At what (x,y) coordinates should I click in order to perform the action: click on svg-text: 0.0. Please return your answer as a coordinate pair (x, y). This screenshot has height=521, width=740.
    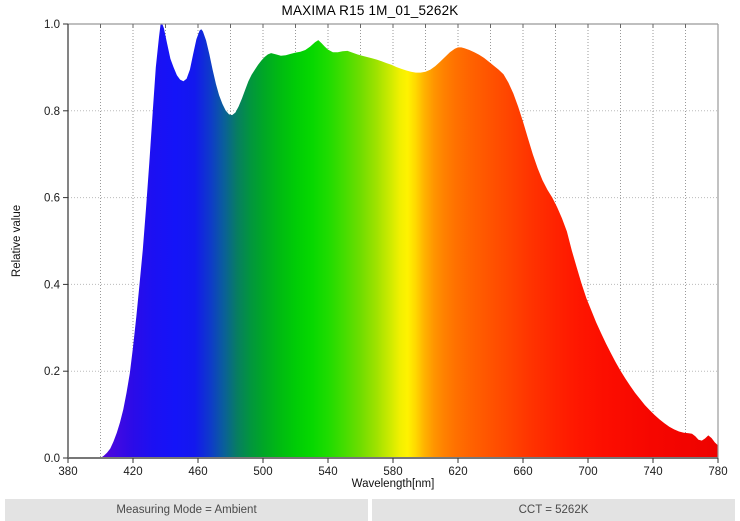
    Looking at the image, I should click on (52, 459).